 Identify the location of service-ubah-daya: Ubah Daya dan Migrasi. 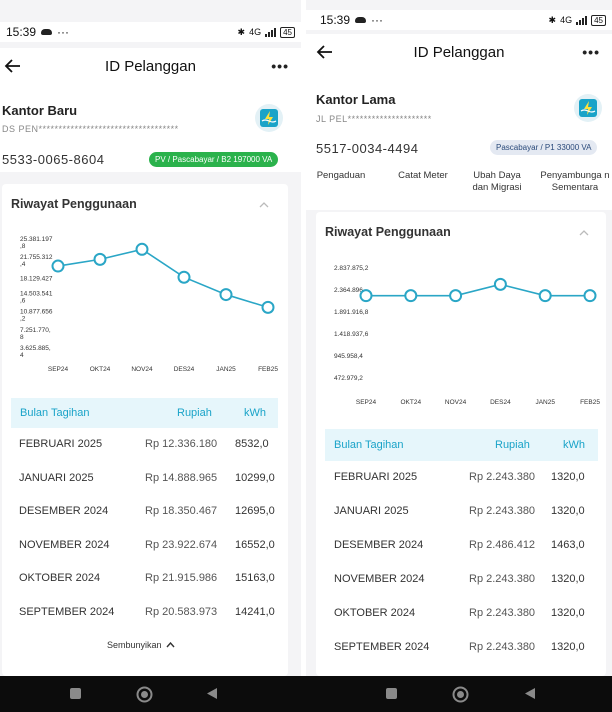
(497, 181).